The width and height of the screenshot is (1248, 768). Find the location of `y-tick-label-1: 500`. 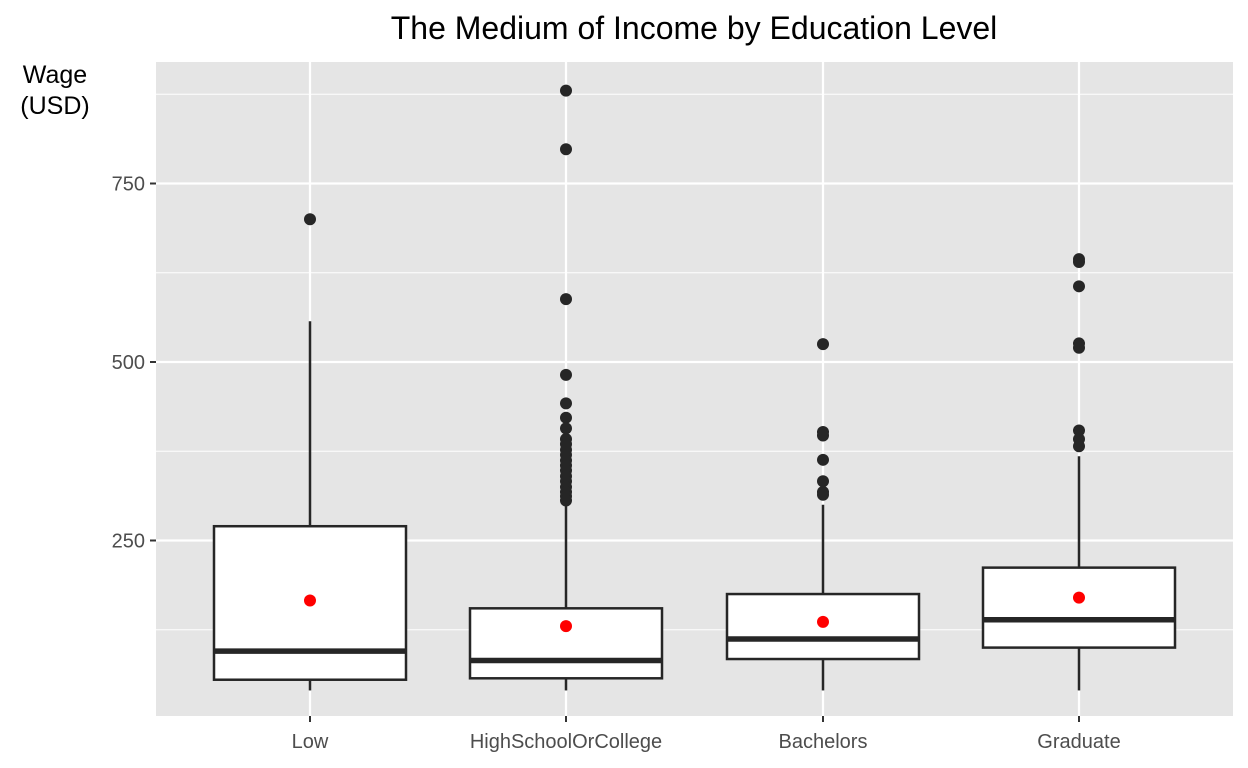

y-tick-label-1: 500 is located at coordinates (128, 363).